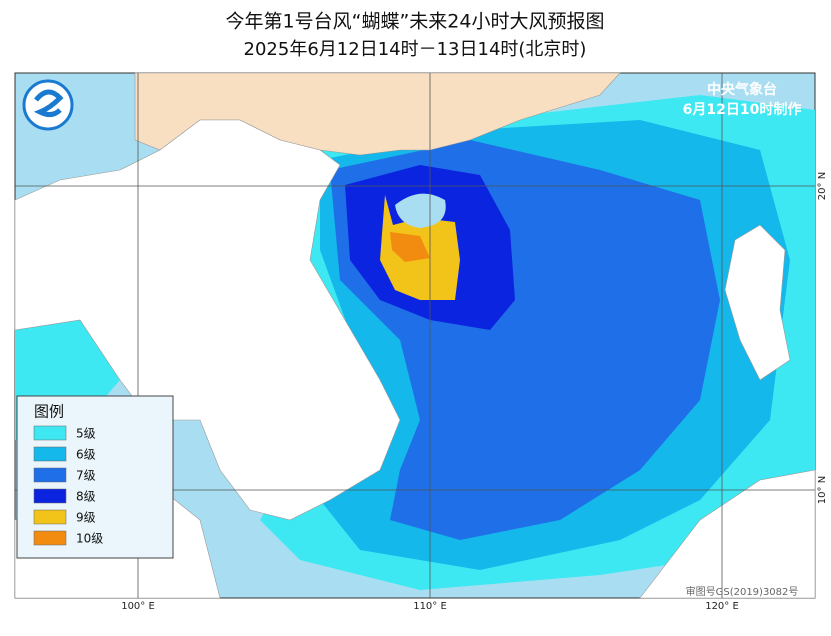  I want to click on x-label: 100° E, so click(138, 606).